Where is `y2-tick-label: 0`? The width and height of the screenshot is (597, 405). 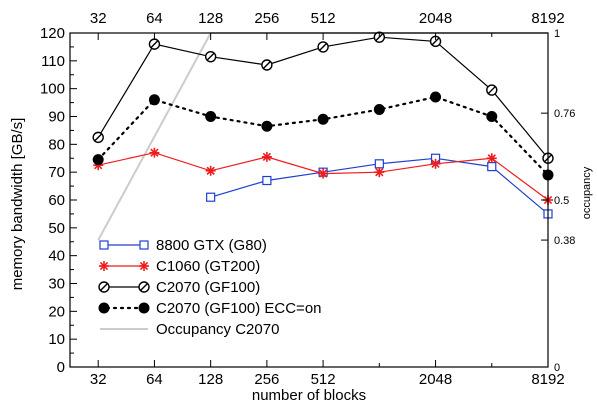
y2-tick-label: 0 is located at coordinates (557, 368).